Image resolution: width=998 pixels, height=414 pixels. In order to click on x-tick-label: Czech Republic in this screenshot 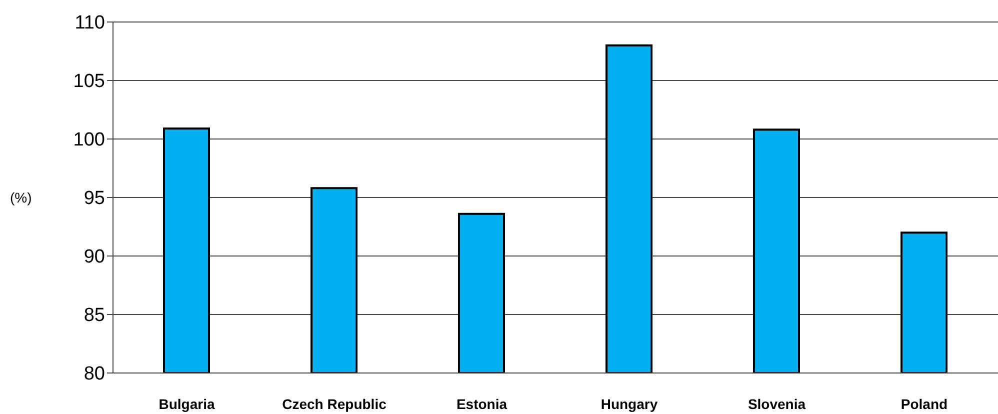, I will do `click(334, 404)`.